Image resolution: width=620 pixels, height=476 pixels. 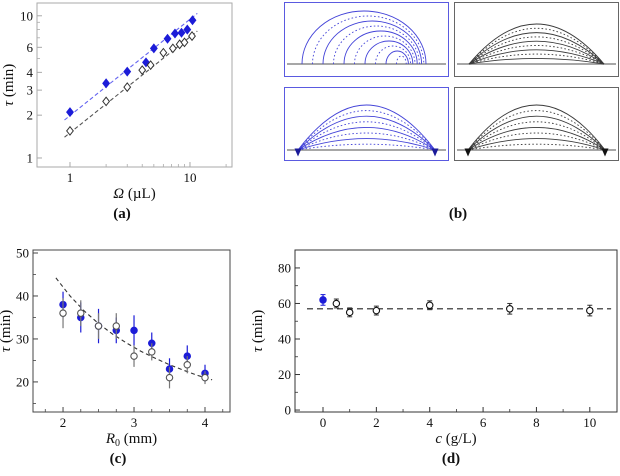 What do you see at coordinates (122, 214) in the screenshot?
I see `caption-a: (a)` at bounding box center [122, 214].